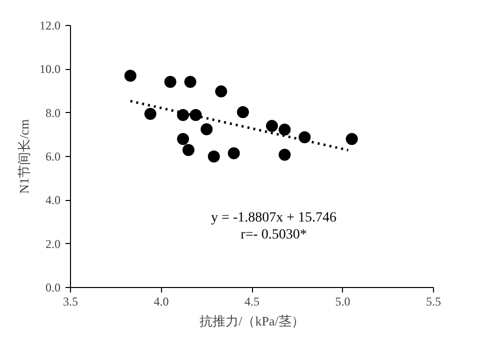 This screenshot has width=478, height=337. What do you see at coordinates (50, 69) in the screenshot?
I see `y-tick-label: 10.0` at bounding box center [50, 69].